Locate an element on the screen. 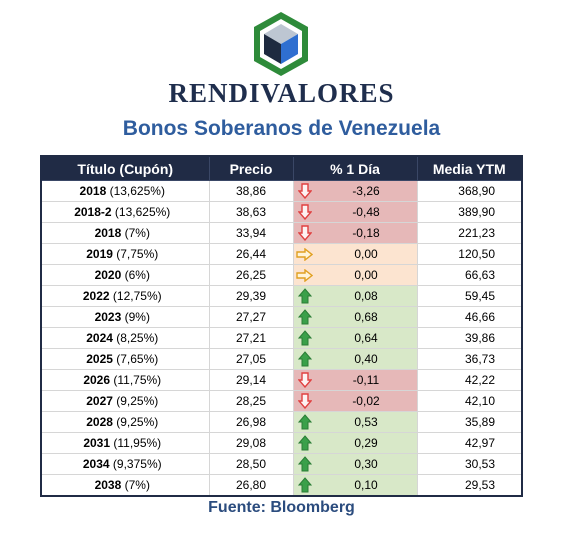 The image size is (563, 539). cell-media-ytm: 66,63 is located at coordinates (470, 275).